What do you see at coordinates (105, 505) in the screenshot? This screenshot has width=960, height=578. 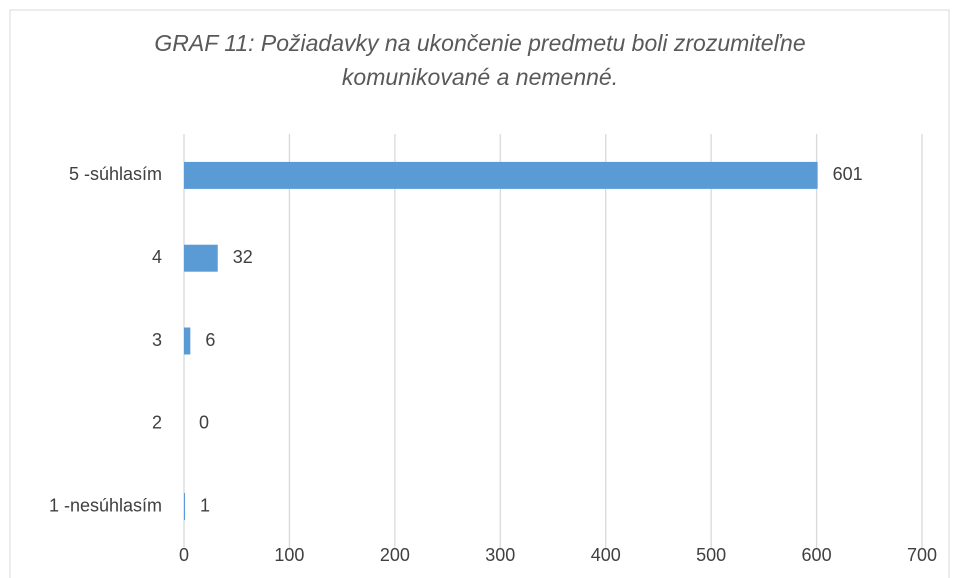 I see `y-tick-label: 1 -nesúhlasím` at bounding box center [105, 505].